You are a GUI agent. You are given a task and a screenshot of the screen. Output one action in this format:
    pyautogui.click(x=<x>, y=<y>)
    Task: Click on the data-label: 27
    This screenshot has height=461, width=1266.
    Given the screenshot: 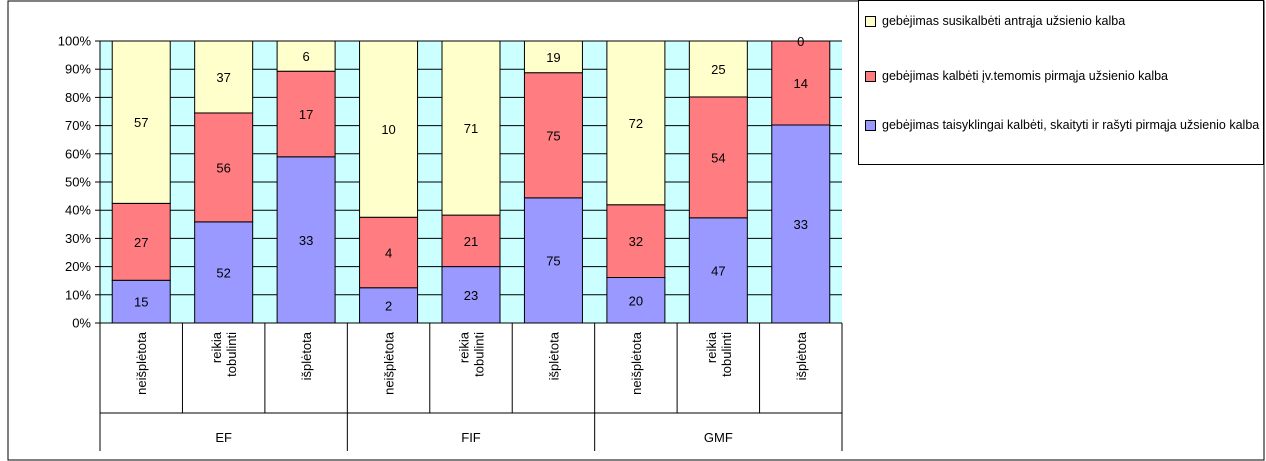 What is the action you would take?
    pyautogui.click(x=141, y=242)
    